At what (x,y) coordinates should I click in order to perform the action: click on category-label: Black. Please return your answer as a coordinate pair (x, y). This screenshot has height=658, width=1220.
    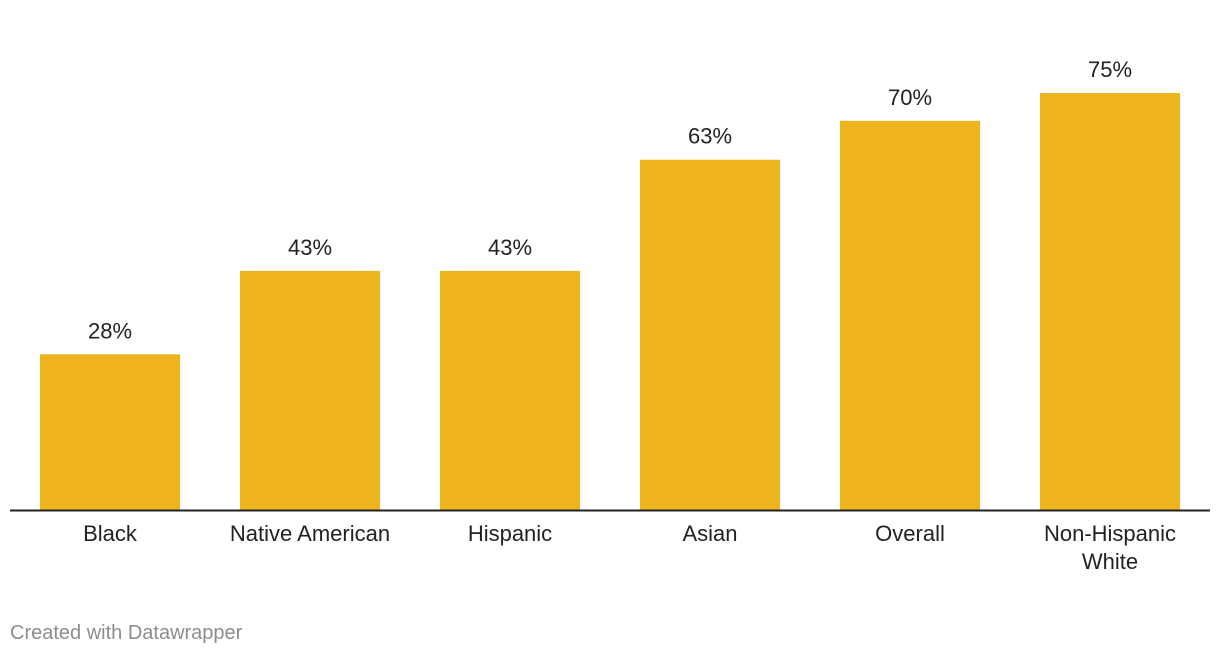
    Looking at the image, I should click on (110, 533).